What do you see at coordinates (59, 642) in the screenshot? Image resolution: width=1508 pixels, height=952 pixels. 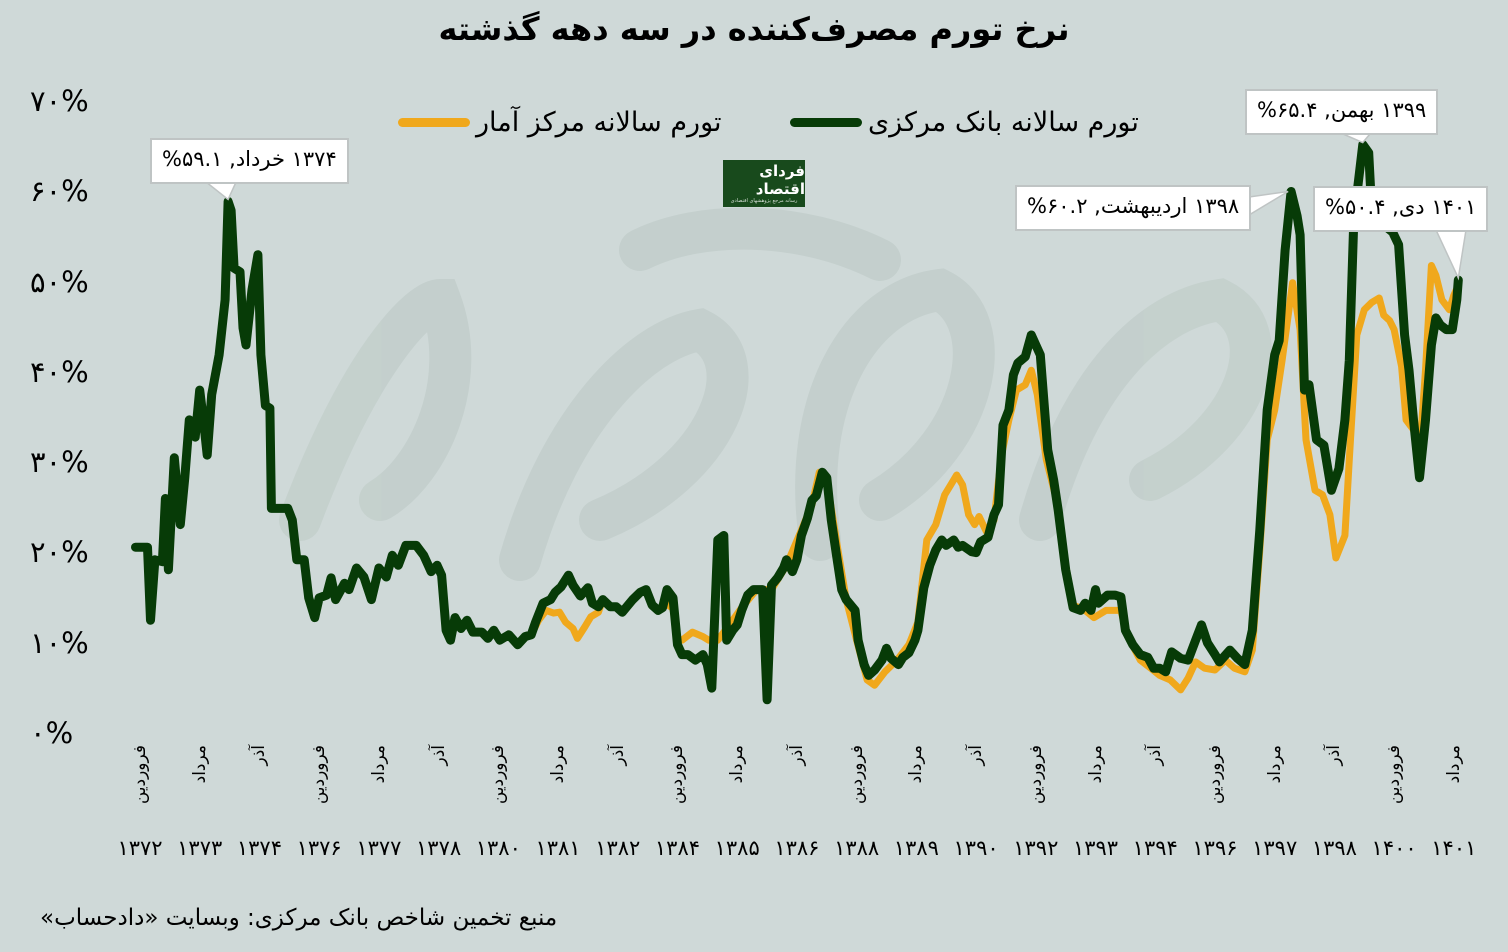 I see `y-tick-label: ۱۰%` at bounding box center [59, 642].